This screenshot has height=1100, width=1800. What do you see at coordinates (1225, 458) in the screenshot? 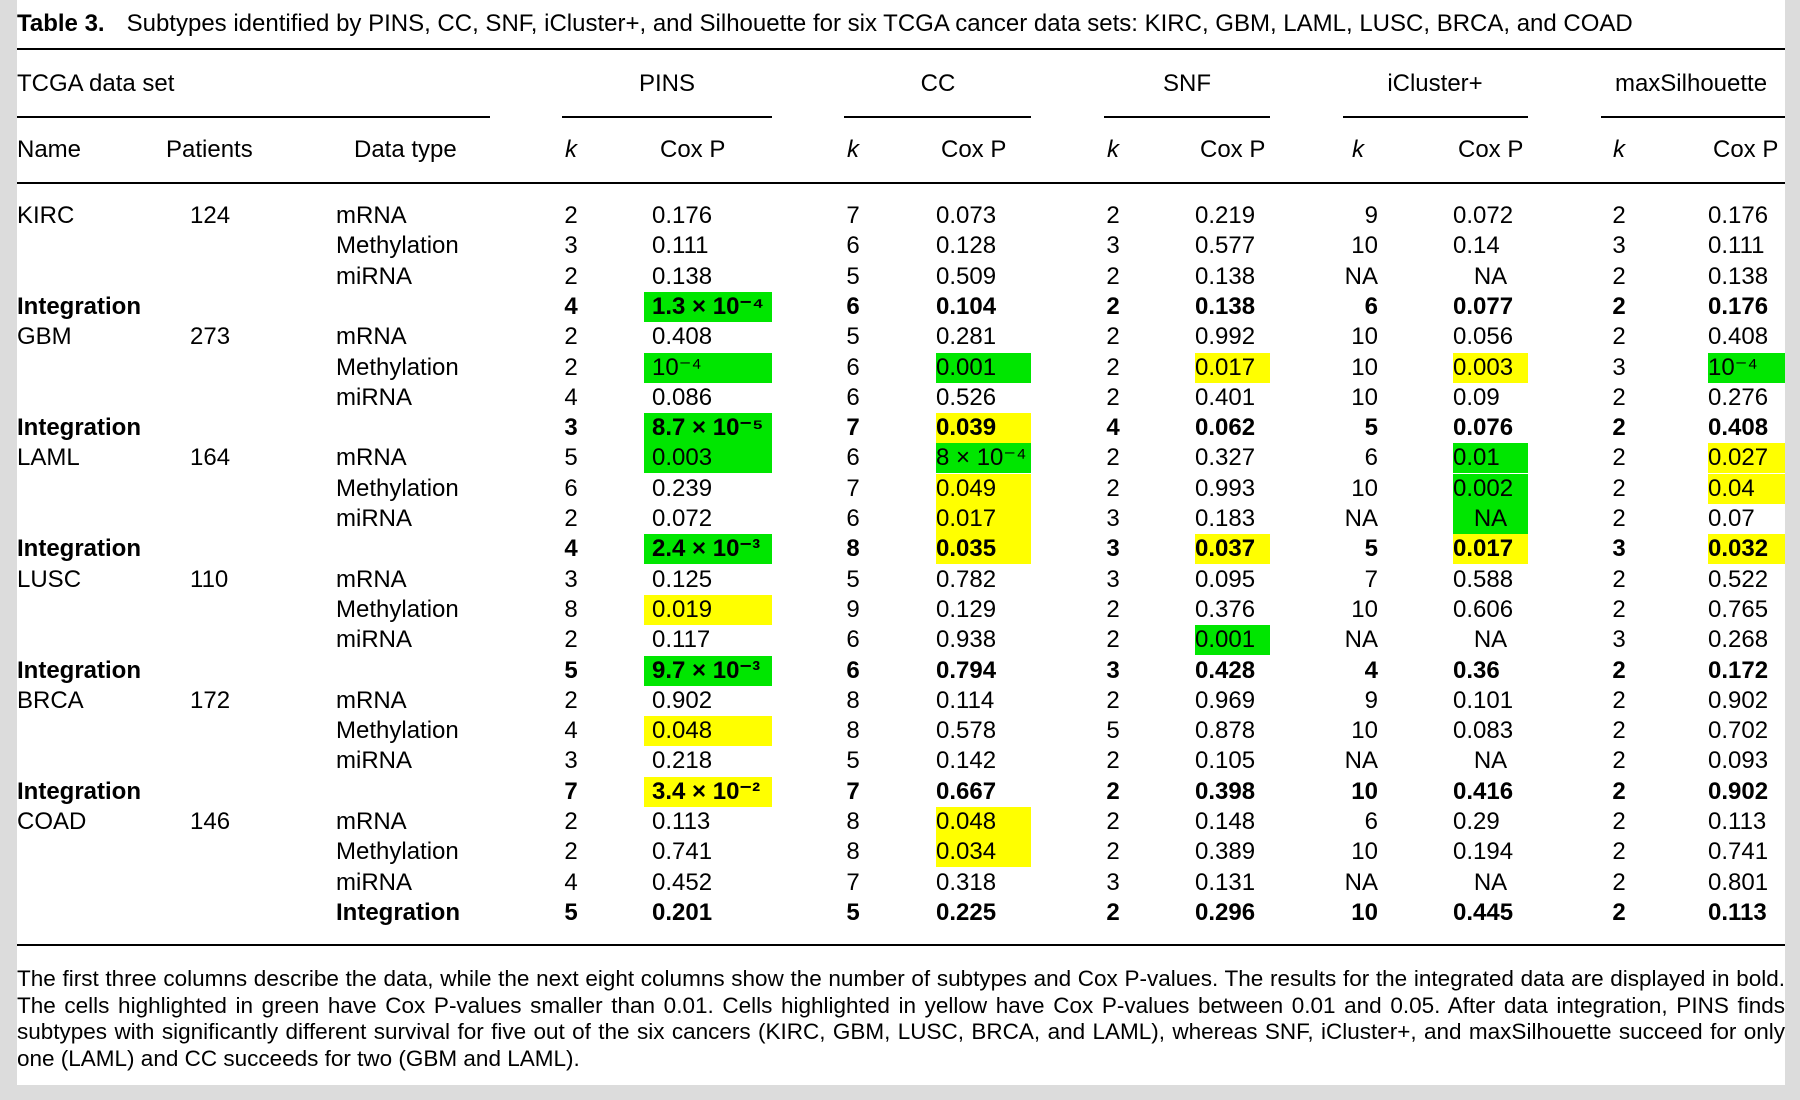
I see `cox-p-snf: 0.327` at bounding box center [1225, 458].